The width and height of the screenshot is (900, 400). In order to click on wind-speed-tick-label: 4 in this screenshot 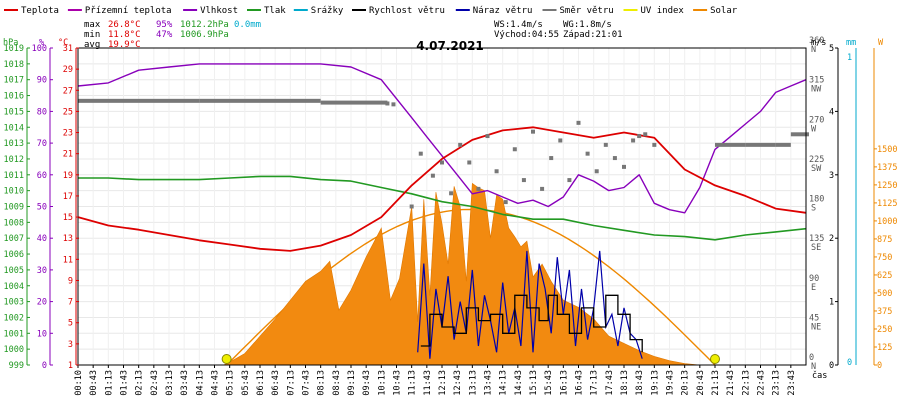, I will do `click(831, 112)`.